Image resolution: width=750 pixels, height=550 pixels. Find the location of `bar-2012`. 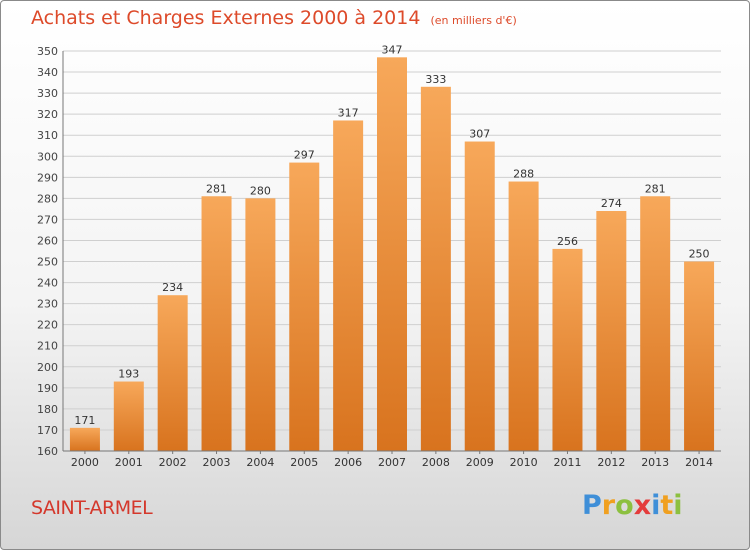

bar-2012 is located at coordinates (611, 331).